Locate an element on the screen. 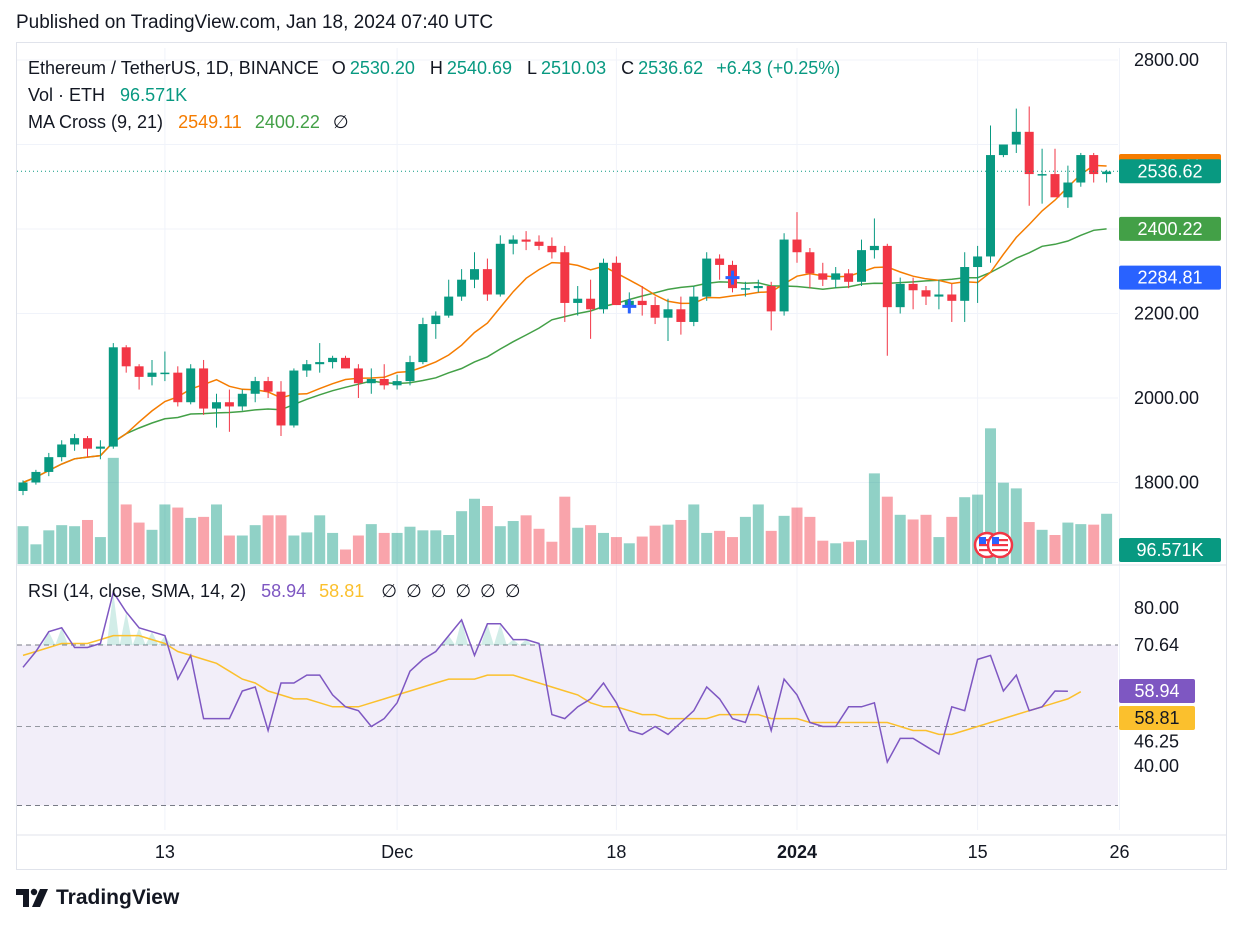 Image resolution: width=1244 pixels, height=927 pixels. close-value: 2536.62 is located at coordinates (671, 68).